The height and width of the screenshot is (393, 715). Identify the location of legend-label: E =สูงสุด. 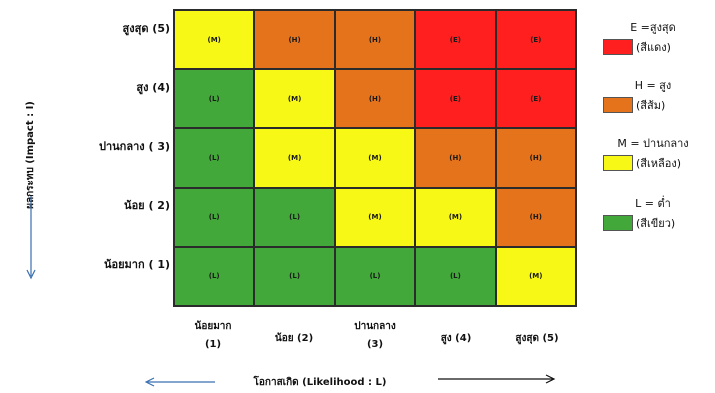
(653, 27).